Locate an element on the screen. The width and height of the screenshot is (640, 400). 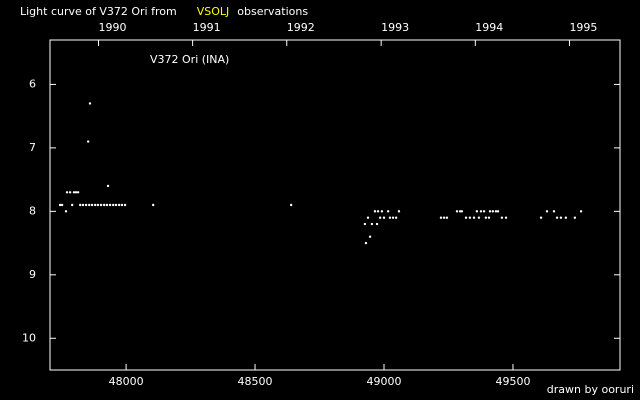
y-tick-label: 9 is located at coordinates (32, 274).